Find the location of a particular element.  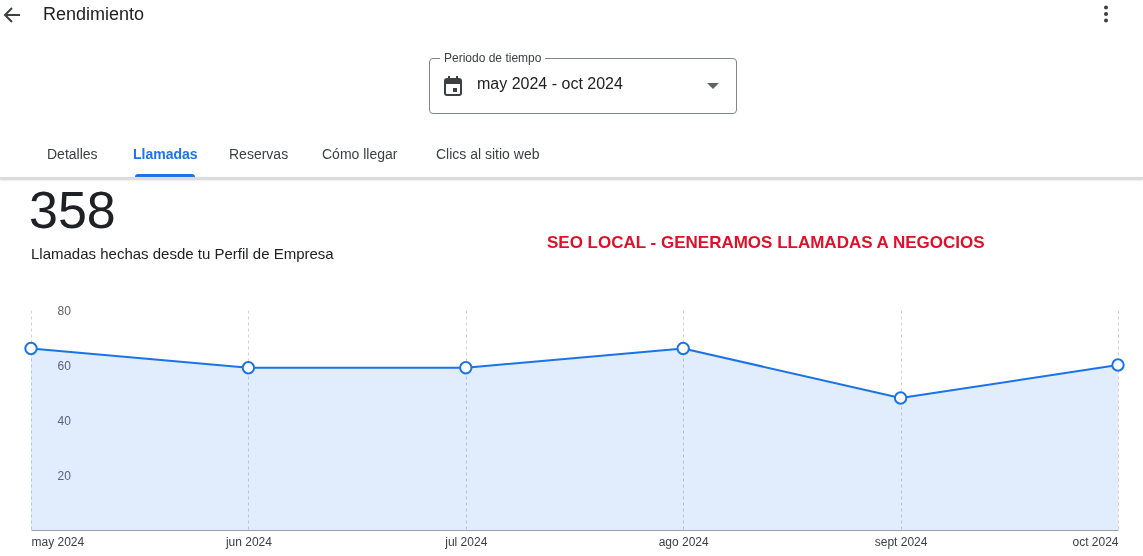

text: Clics al sitio web is located at coordinates (488, 154).